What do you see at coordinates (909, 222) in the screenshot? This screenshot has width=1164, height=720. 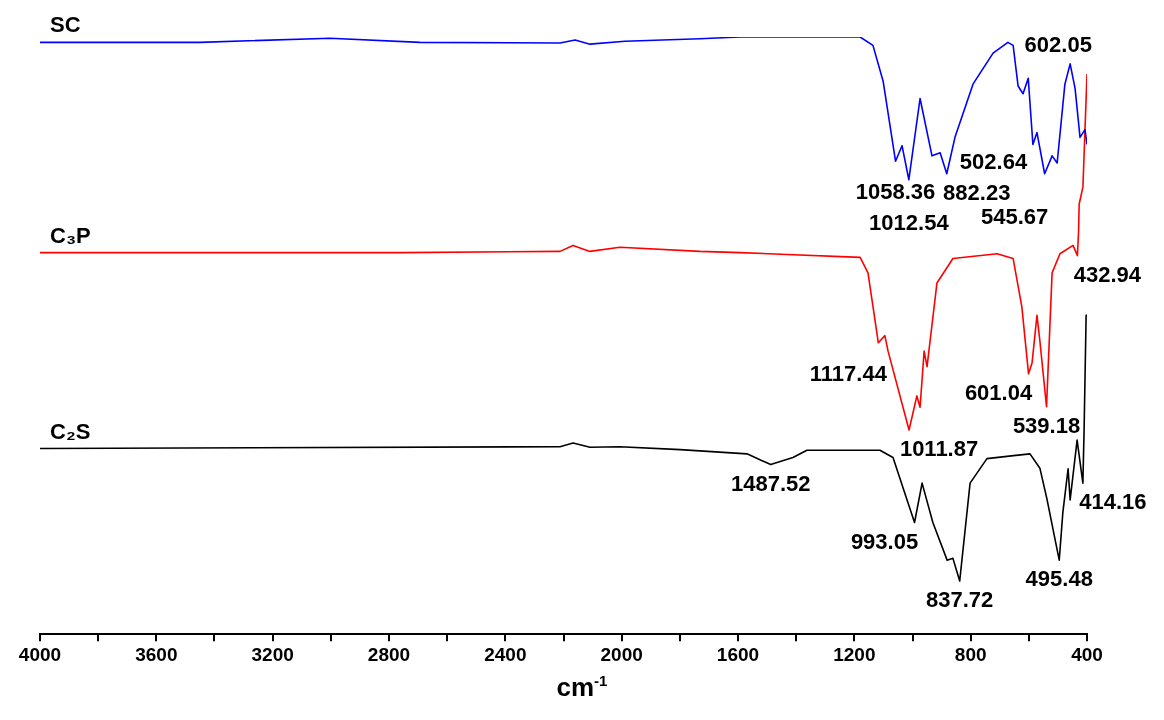 I see `annotation: 1012.54` at bounding box center [909, 222].